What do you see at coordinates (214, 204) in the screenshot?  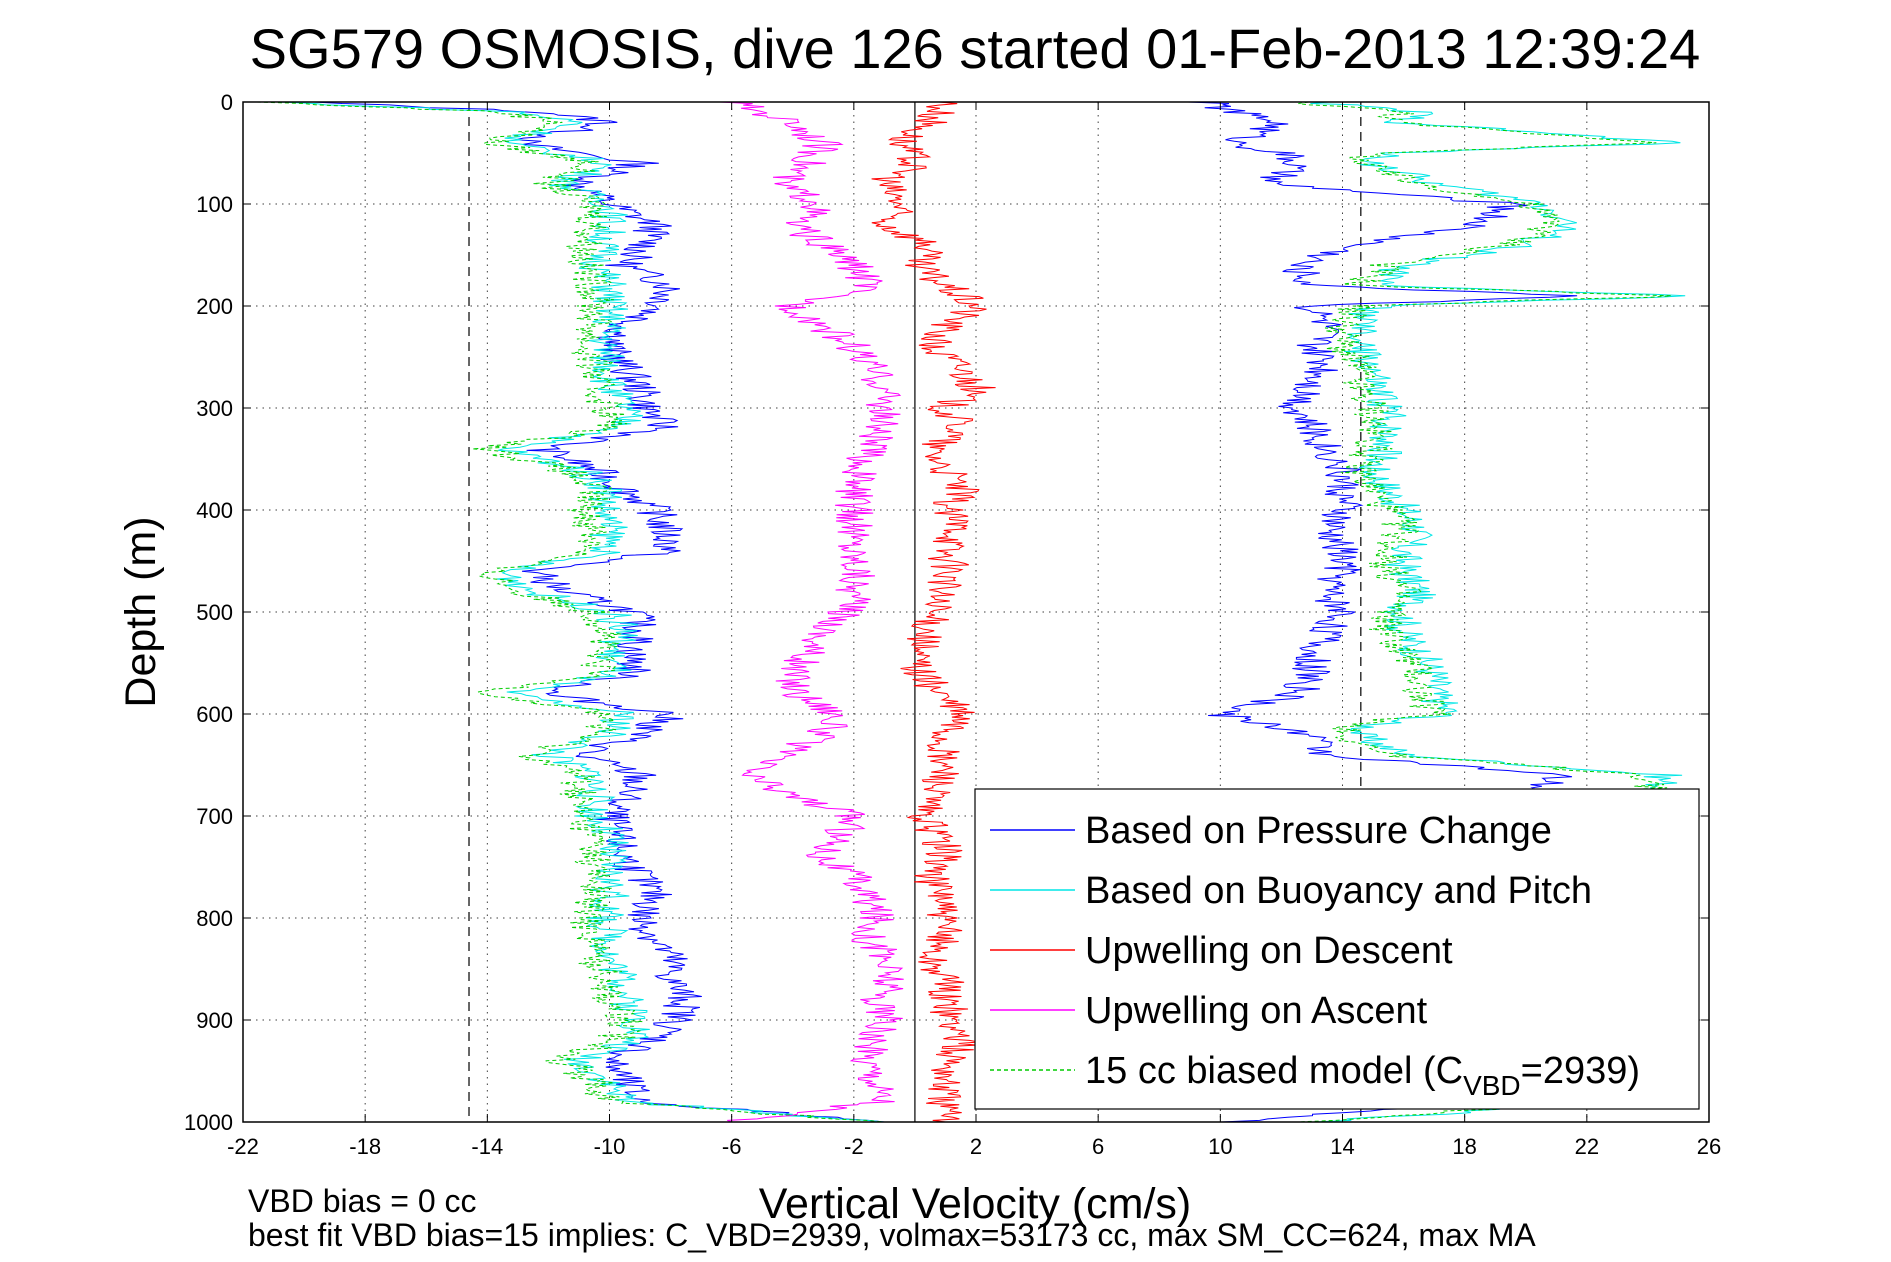 I see `y-tick-label: 100` at bounding box center [214, 204].